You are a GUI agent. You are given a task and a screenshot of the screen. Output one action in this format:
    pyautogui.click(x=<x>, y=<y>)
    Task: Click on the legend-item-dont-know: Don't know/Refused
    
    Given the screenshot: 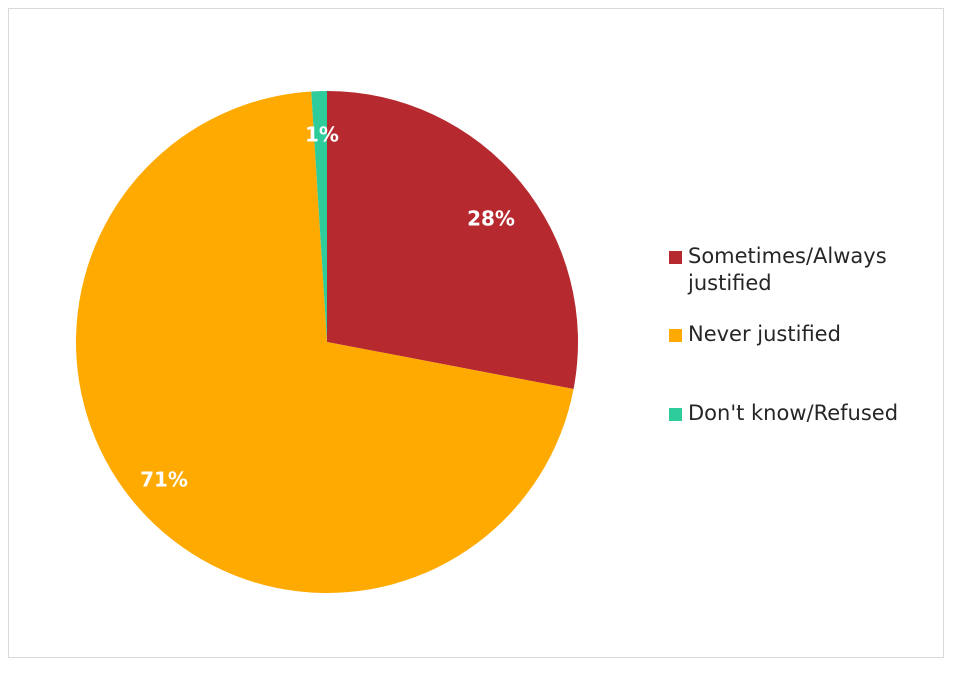 What is the action you would take?
    pyautogui.click(x=808, y=413)
    